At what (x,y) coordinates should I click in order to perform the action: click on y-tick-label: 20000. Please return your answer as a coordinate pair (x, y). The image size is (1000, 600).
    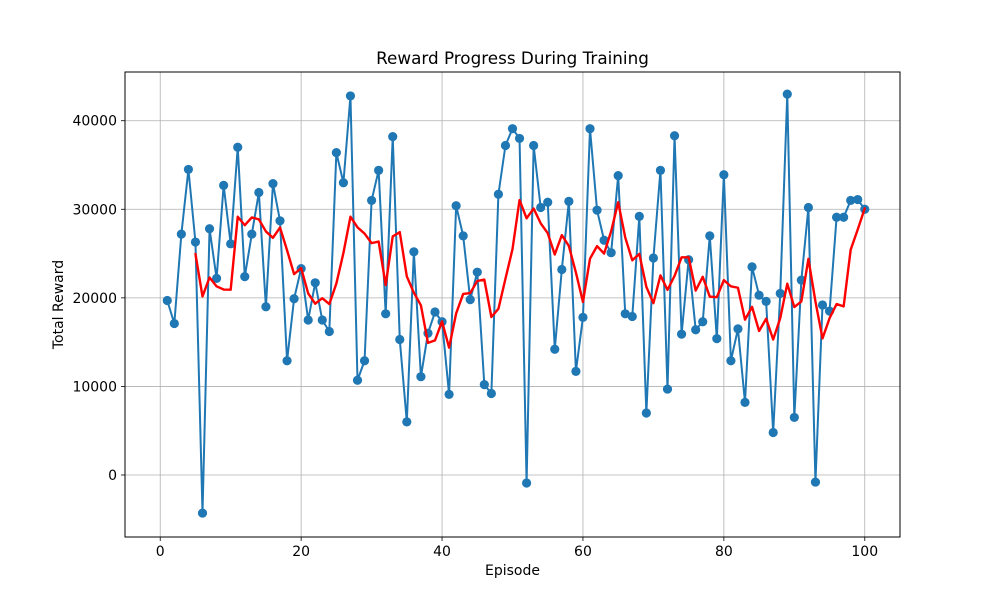
    Looking at the image, I should click on (94, 299).